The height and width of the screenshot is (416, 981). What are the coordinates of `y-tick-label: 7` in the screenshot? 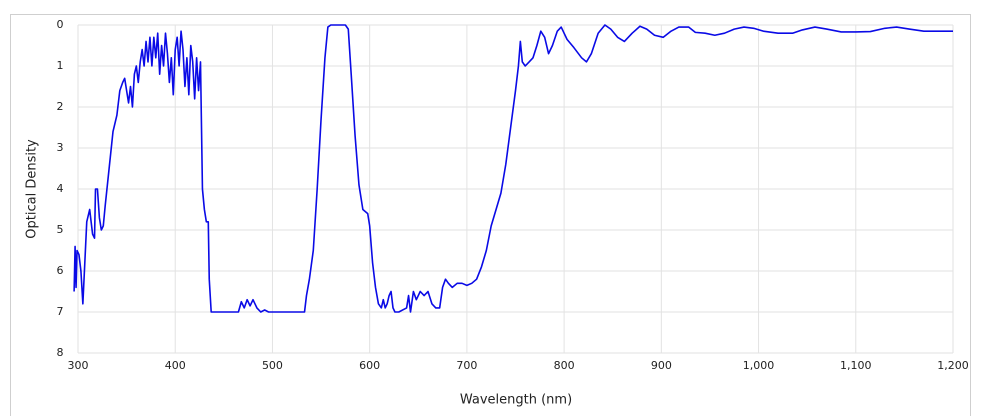 It's located at (60, 311).